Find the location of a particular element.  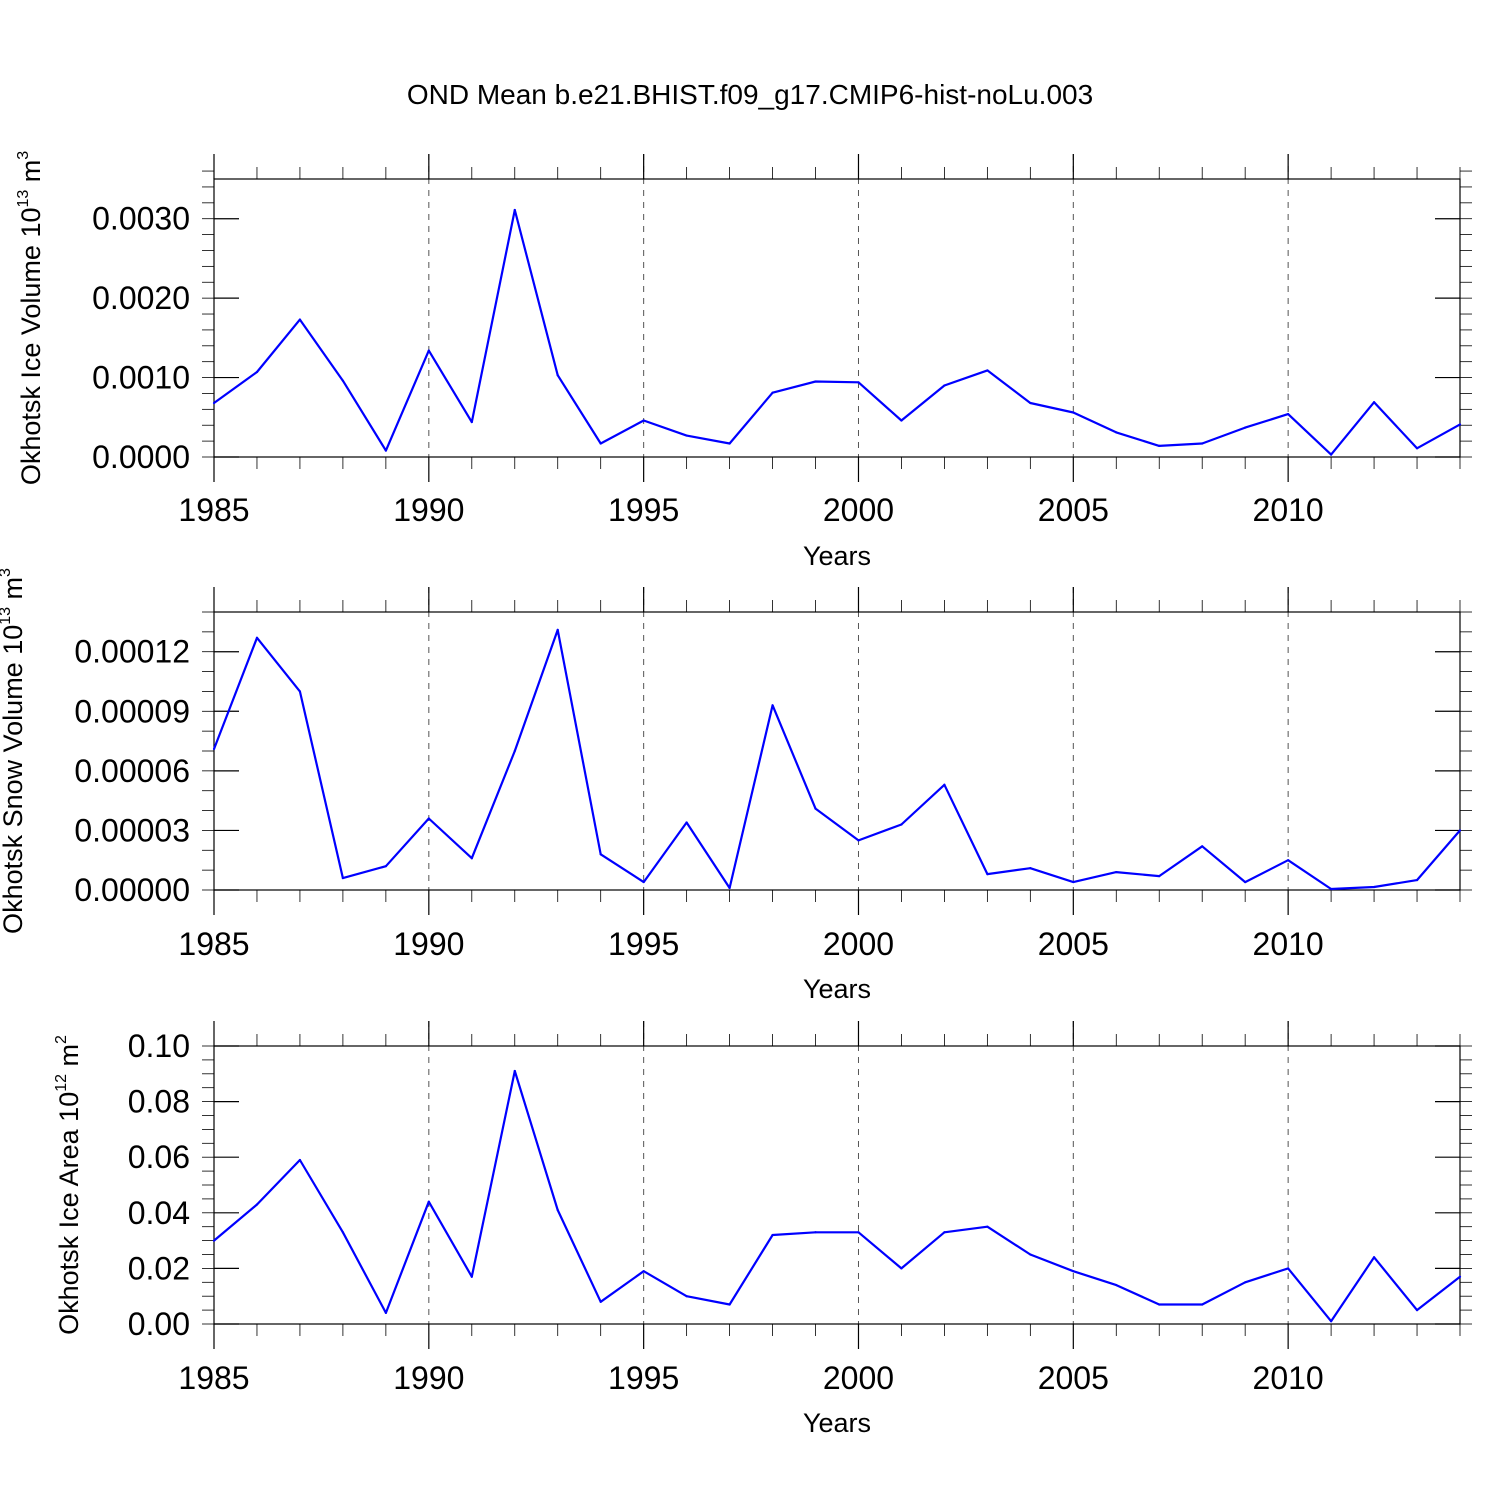

series-line is located at coordinates (837, 1196).